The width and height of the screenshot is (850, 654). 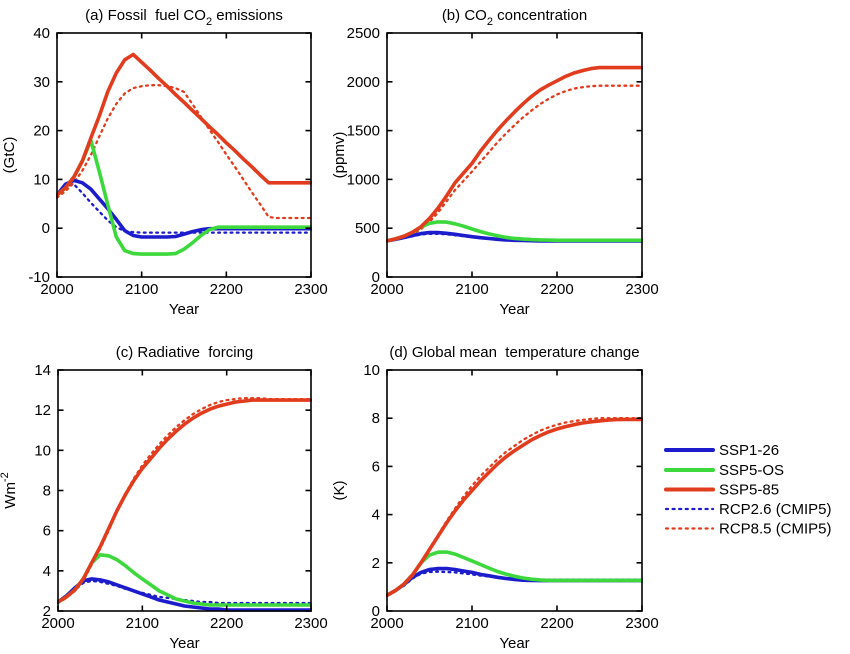 What do you see at coordinates (339, 155) in the screenshot?
I see `panel-b-ylabel: (ppmv)` at bounding box center [339, 155].